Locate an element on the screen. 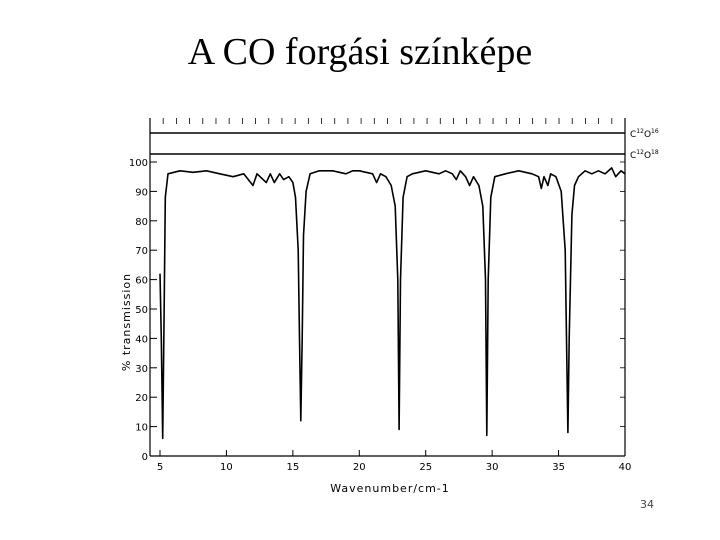  y-tick-label: 20 is located at coordinates (141, 398).